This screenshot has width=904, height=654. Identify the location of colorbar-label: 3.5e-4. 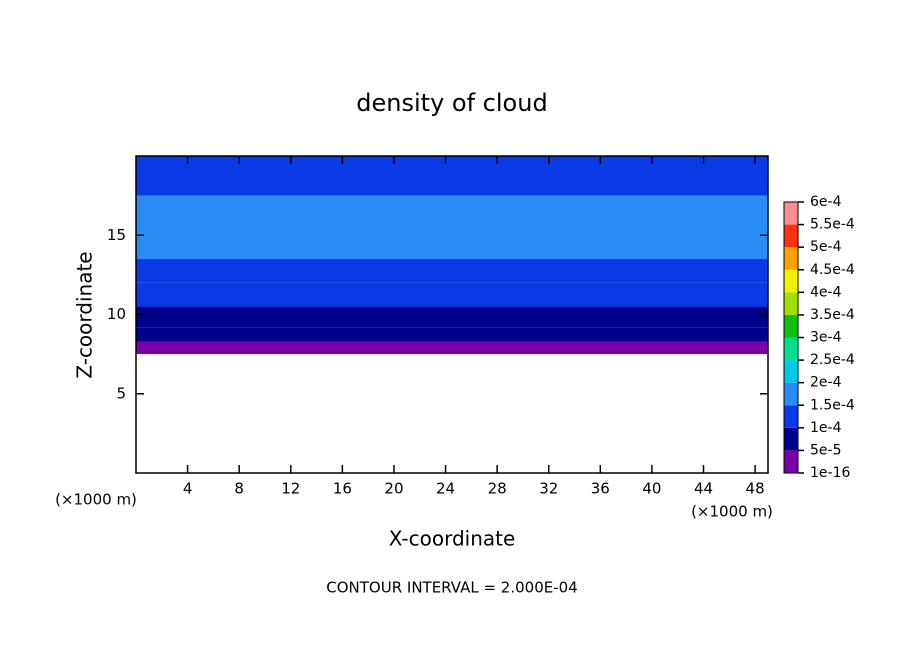
(832, 315).